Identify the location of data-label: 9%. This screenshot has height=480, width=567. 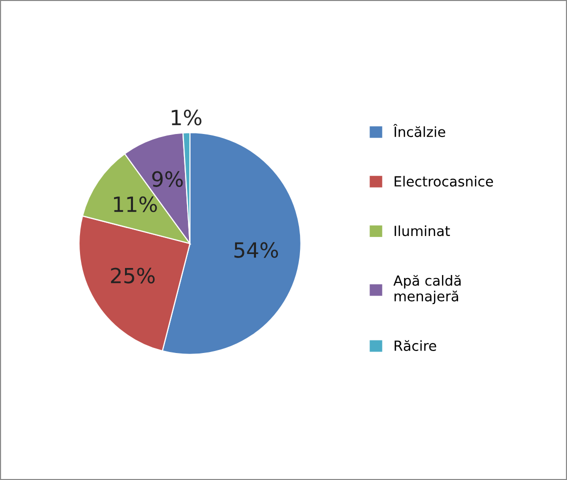
(167, 179).